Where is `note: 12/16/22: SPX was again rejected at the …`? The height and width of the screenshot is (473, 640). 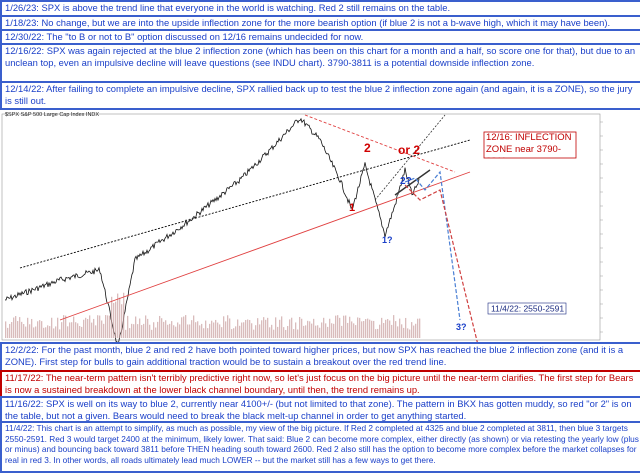 note: 12/16/22: SPX was again rejected at the … is located at coordinates (320, 63).